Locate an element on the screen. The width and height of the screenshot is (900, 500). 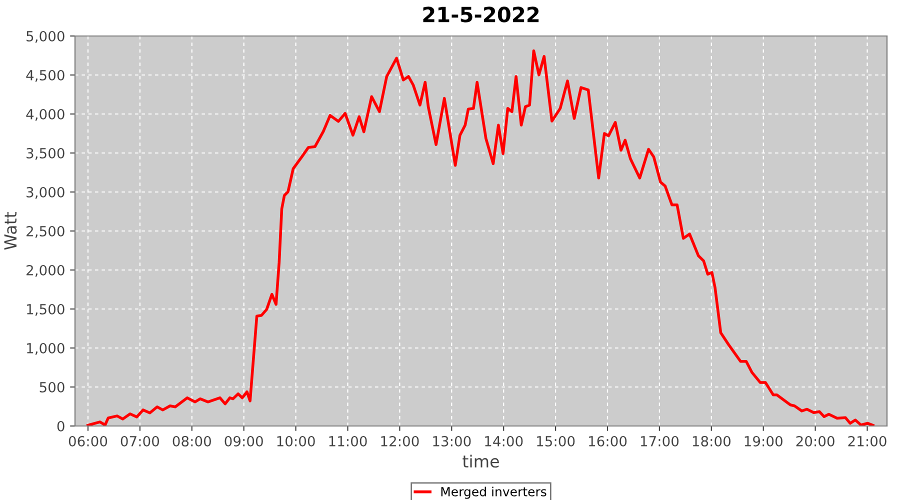
chart-title: 21-5-2022 is located at coordinates (481, 14).